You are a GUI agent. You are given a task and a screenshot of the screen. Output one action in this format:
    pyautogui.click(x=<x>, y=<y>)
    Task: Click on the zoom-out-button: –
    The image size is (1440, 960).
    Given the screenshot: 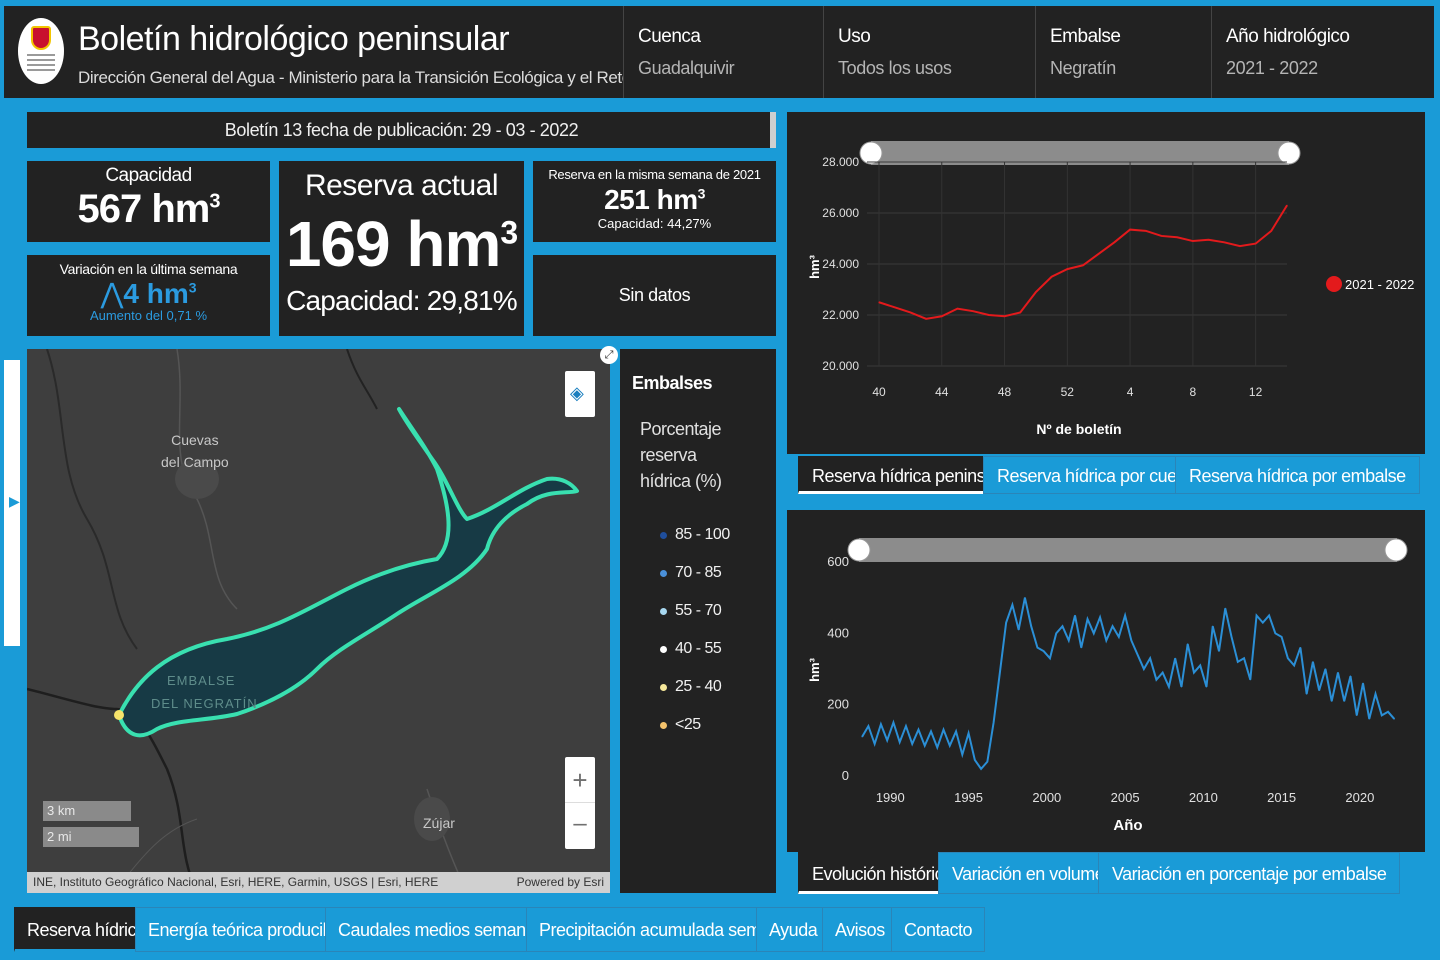 What is the action you would take?
    pyautogui.click(x=580, y=823)
    